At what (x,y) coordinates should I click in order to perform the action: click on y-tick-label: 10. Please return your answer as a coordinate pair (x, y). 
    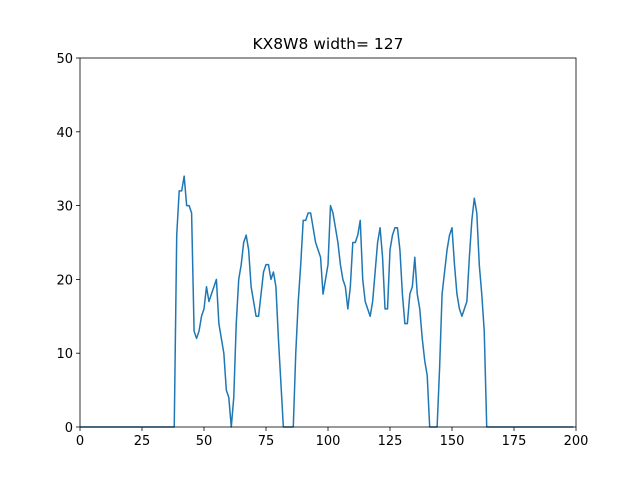
    Looking at the image, I should click on (64, 354).